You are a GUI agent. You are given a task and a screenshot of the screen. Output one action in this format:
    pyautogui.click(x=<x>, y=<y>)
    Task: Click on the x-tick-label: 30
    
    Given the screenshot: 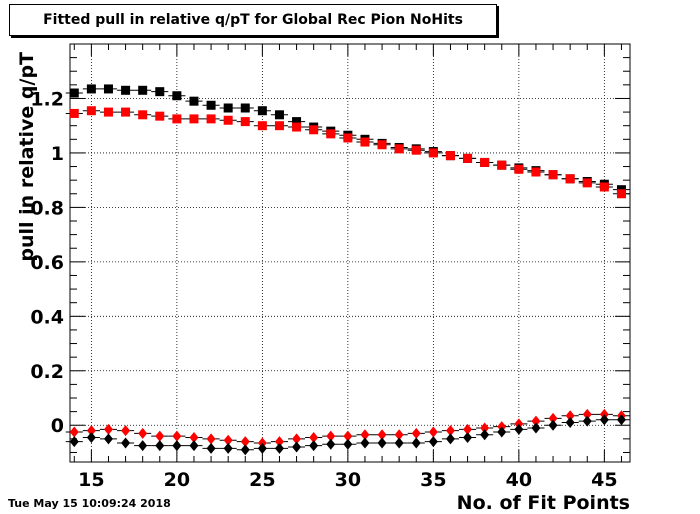 What is the action you would take?
    pyautogui.click(x=348, y=480)
    